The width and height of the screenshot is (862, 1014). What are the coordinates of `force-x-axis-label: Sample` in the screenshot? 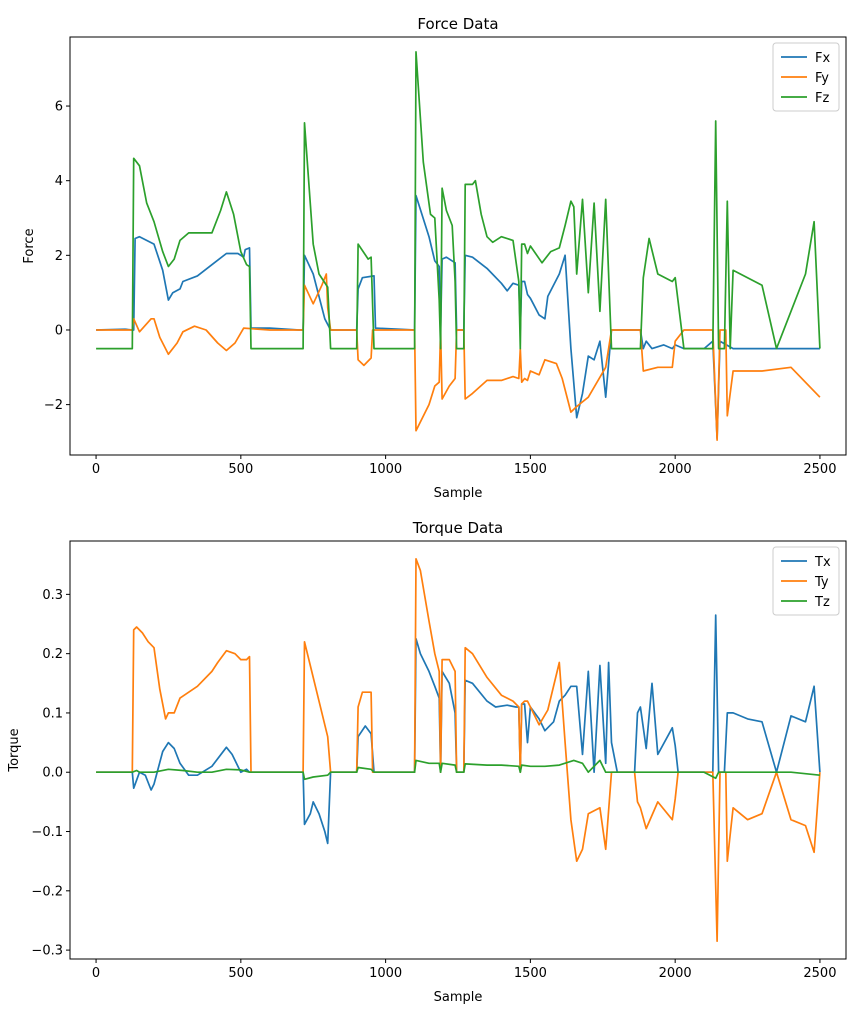 It's located at (458, 493).